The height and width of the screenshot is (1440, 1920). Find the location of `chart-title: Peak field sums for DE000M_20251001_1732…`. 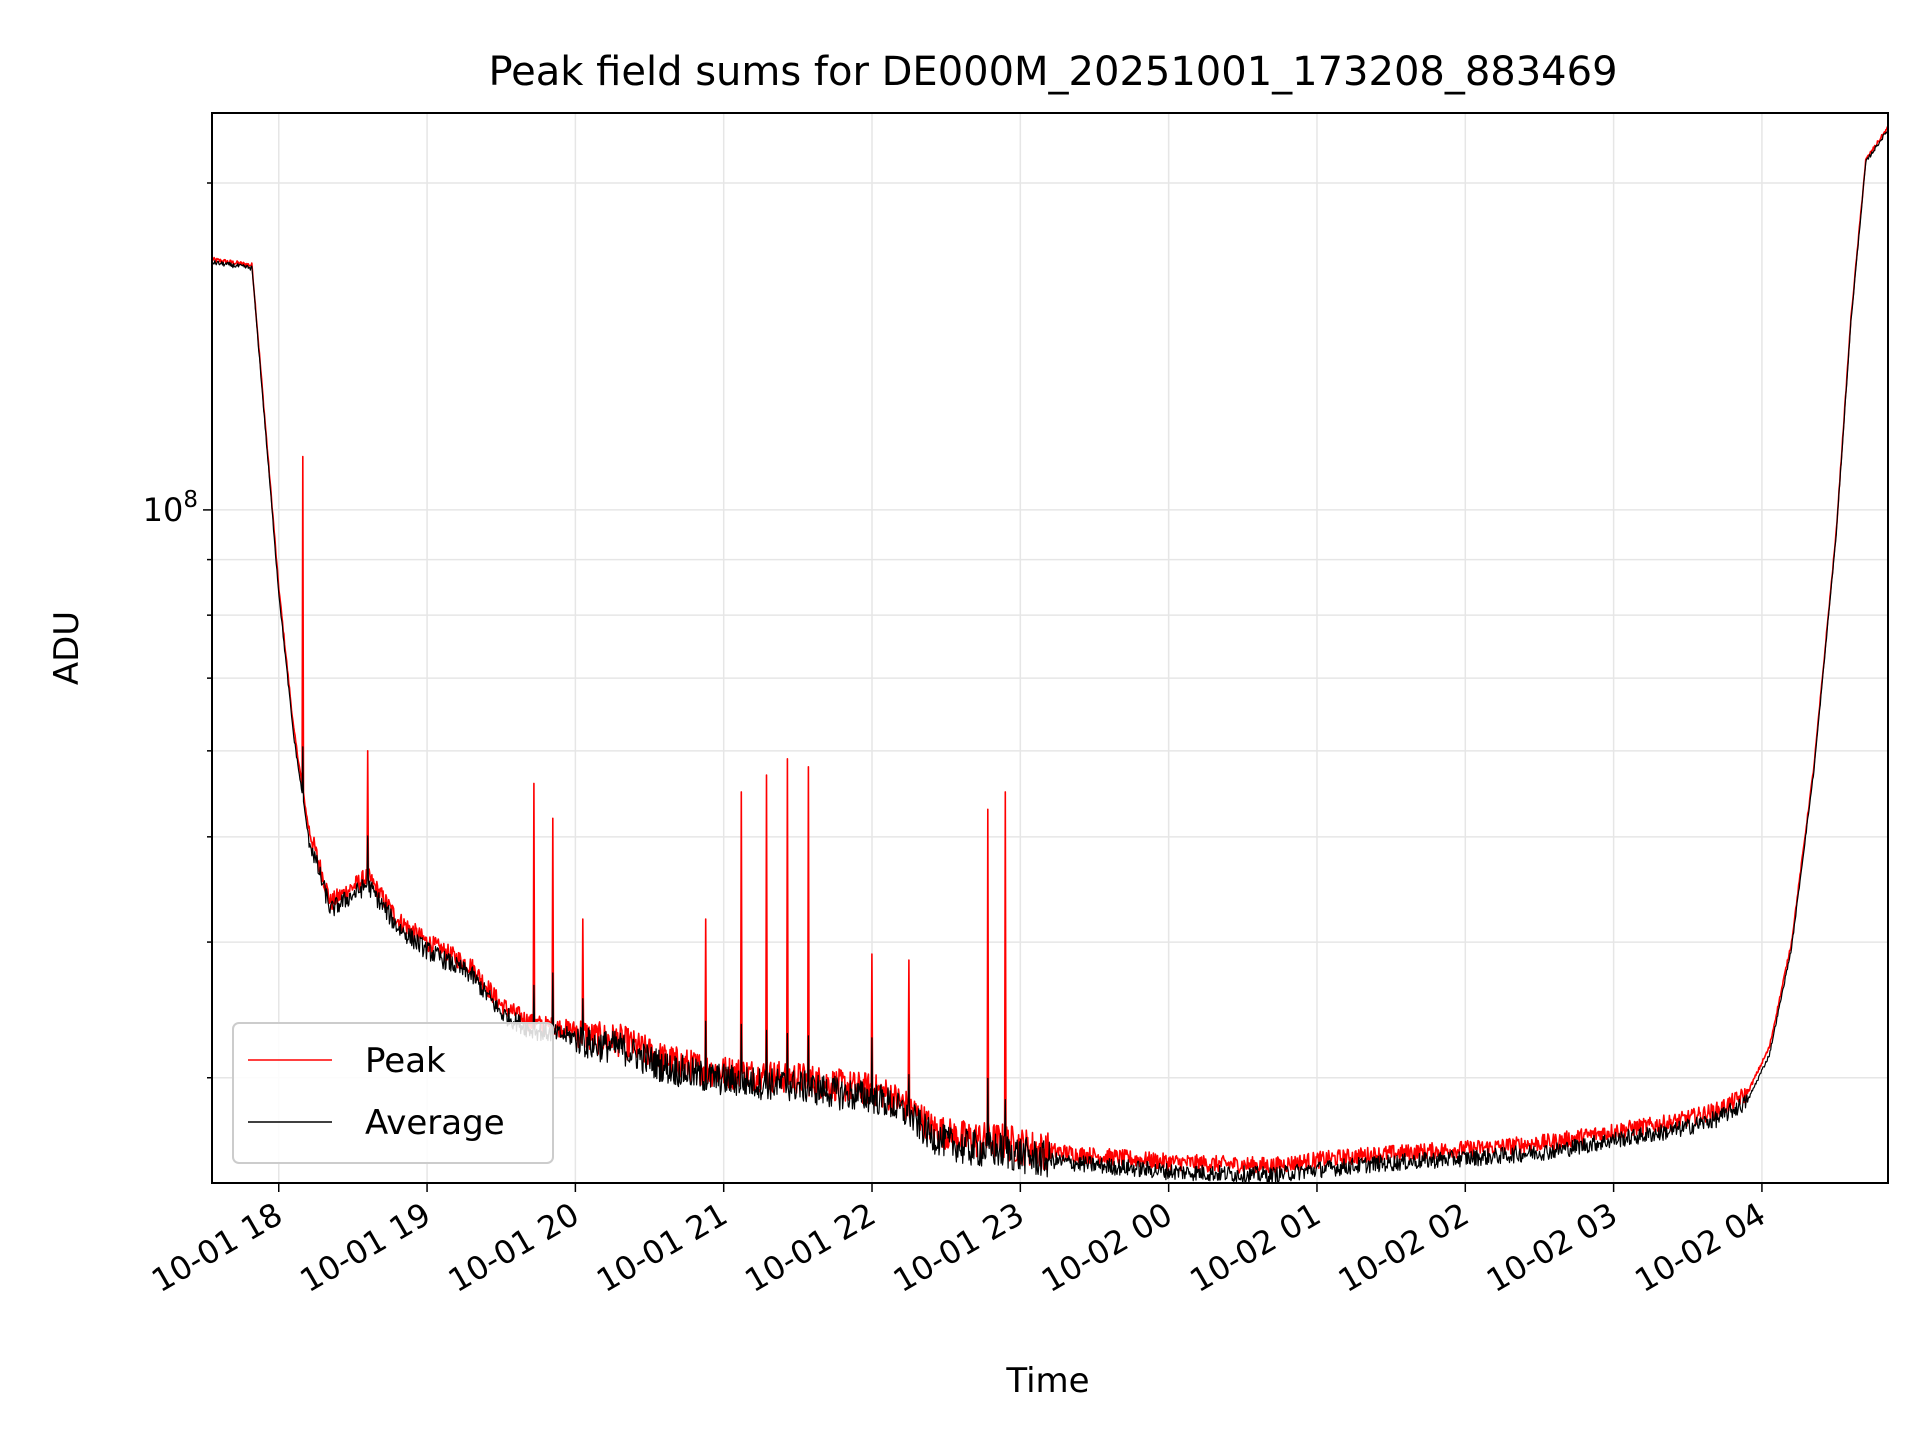

chart-title: Peak field sums for DE000M_20251001_1732… is located at coordinates (1052, 72).